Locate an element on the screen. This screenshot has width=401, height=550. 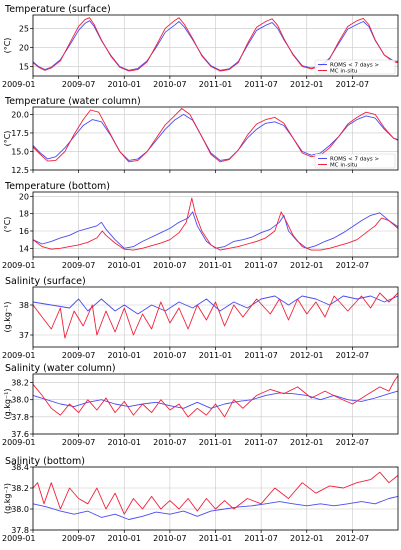
y-tick-label: 18 is located at coordinates (24, 214).